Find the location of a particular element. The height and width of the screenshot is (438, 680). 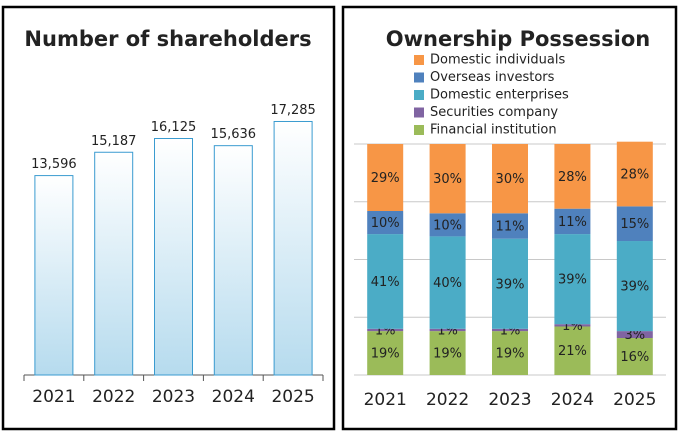

chart-title: Ownership Possession is located at coordinates (518, 39).